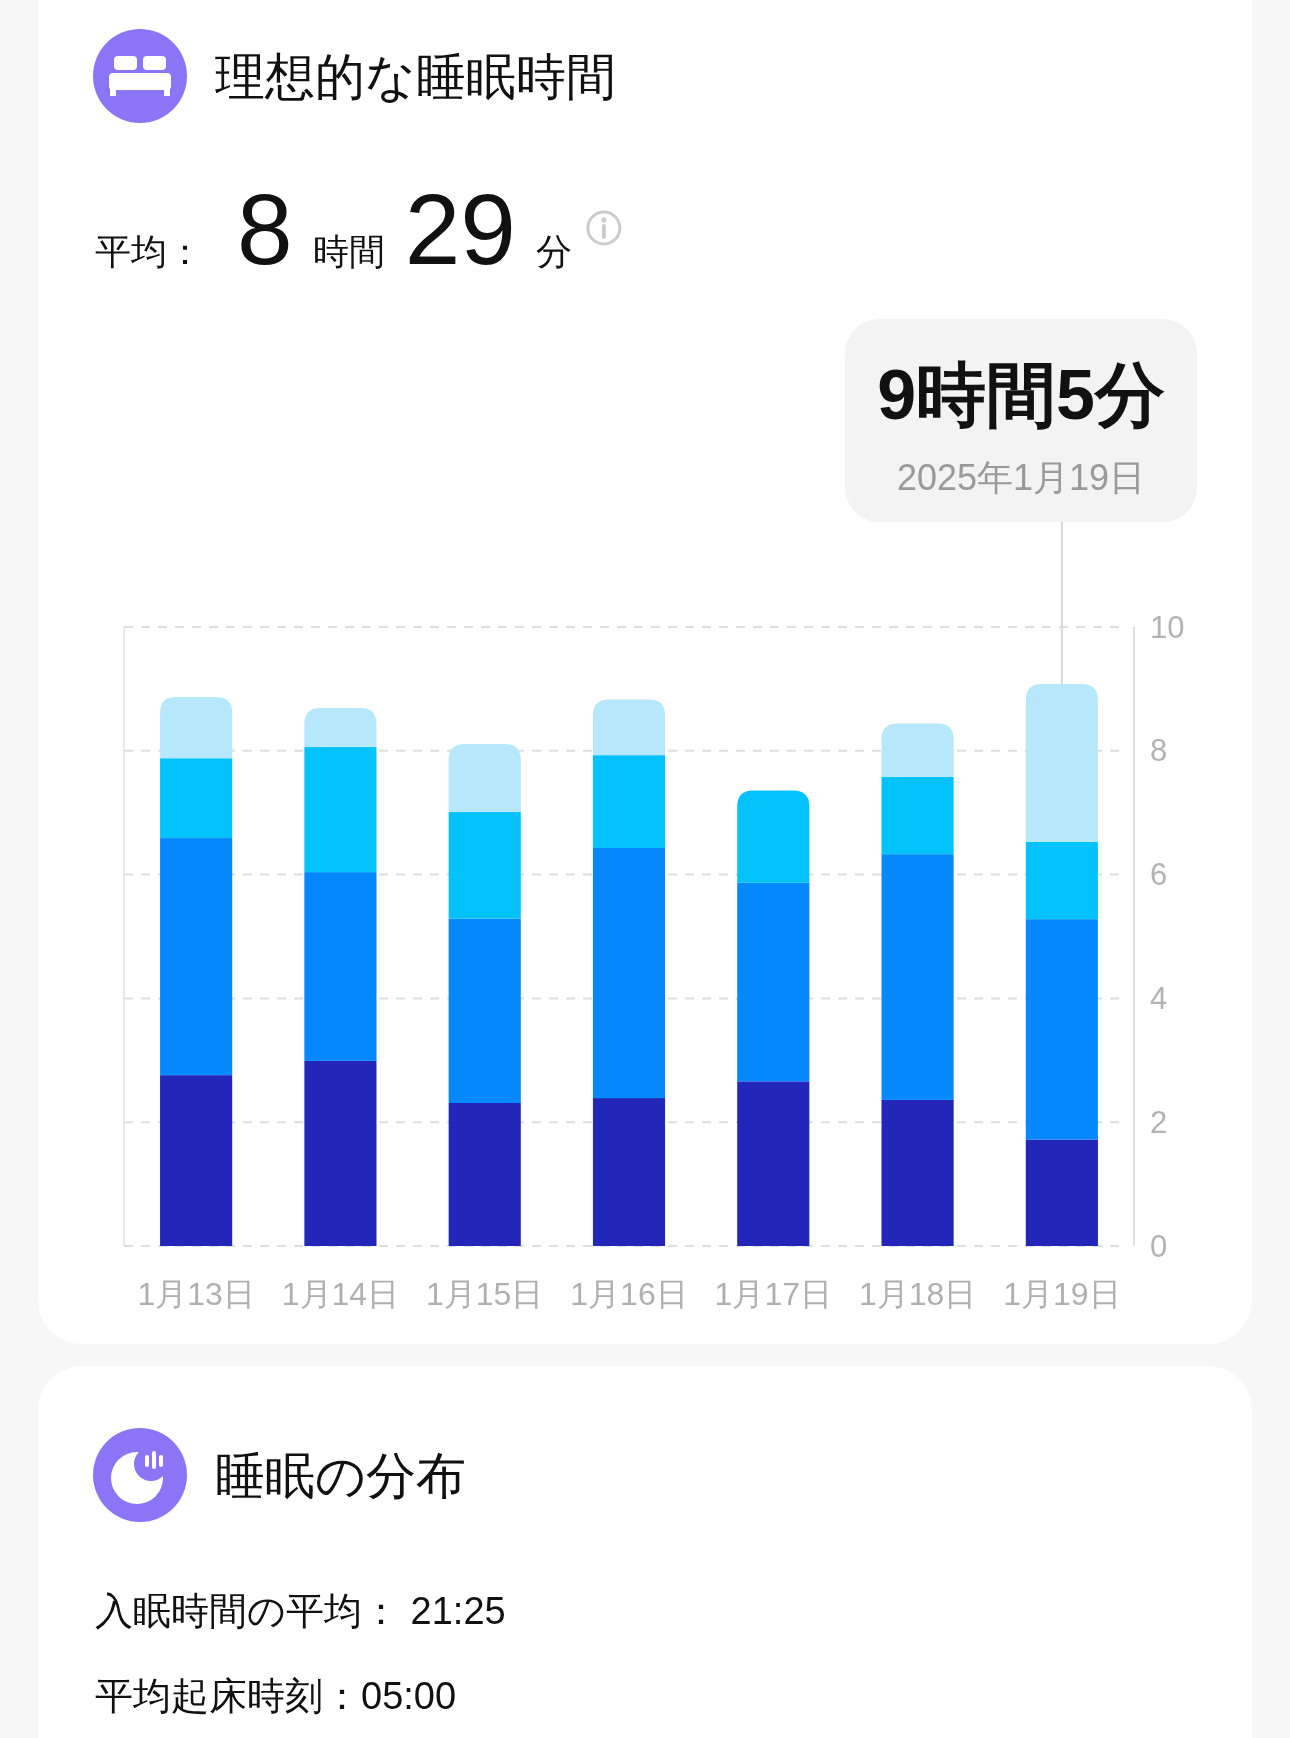 The height and width of the screenshot is (1738, 1290). What do you see at coordinates (1167, 627) in the screenshot?
I see `y-tick-label: 10` at bounding box center [1167, 627].